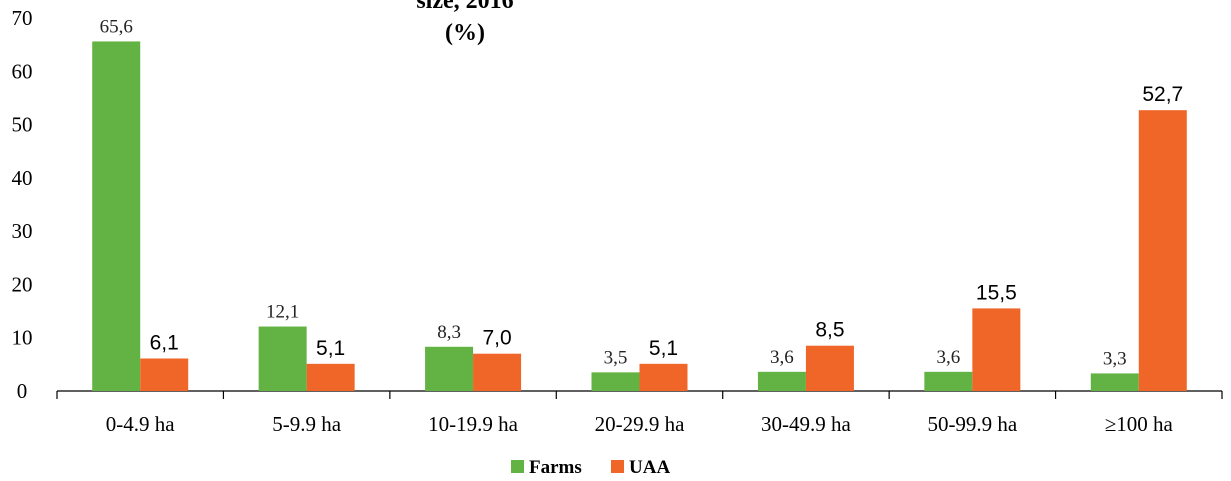  Describe the element at coordinates (473, 424) in the screenshot. I see `x-category-label: 10-19.9 ha` at that location.